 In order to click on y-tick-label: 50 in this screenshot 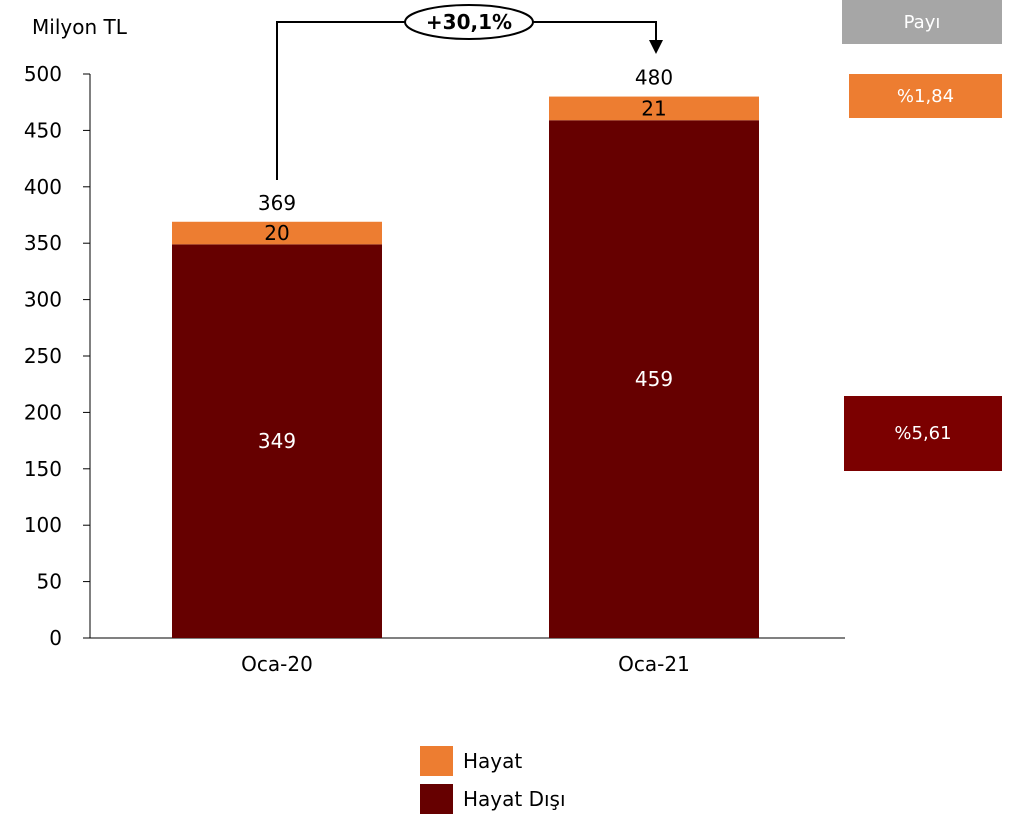, I will do `click(49, 582)`.